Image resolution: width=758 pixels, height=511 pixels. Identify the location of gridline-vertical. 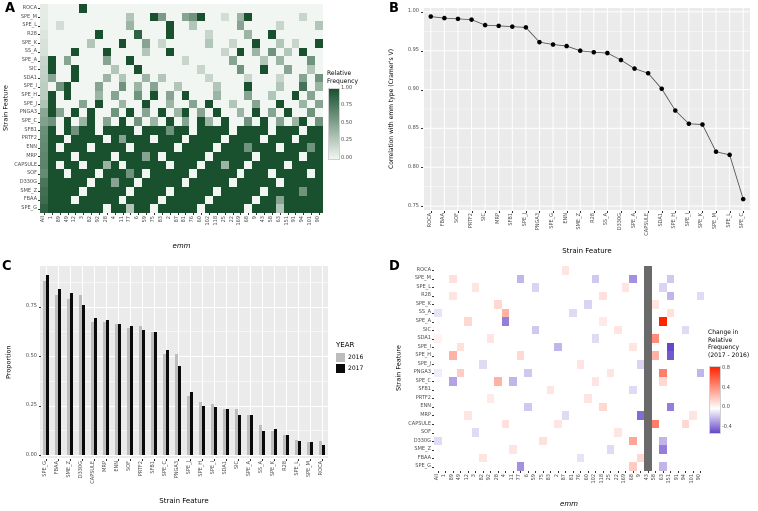
(250, 362).